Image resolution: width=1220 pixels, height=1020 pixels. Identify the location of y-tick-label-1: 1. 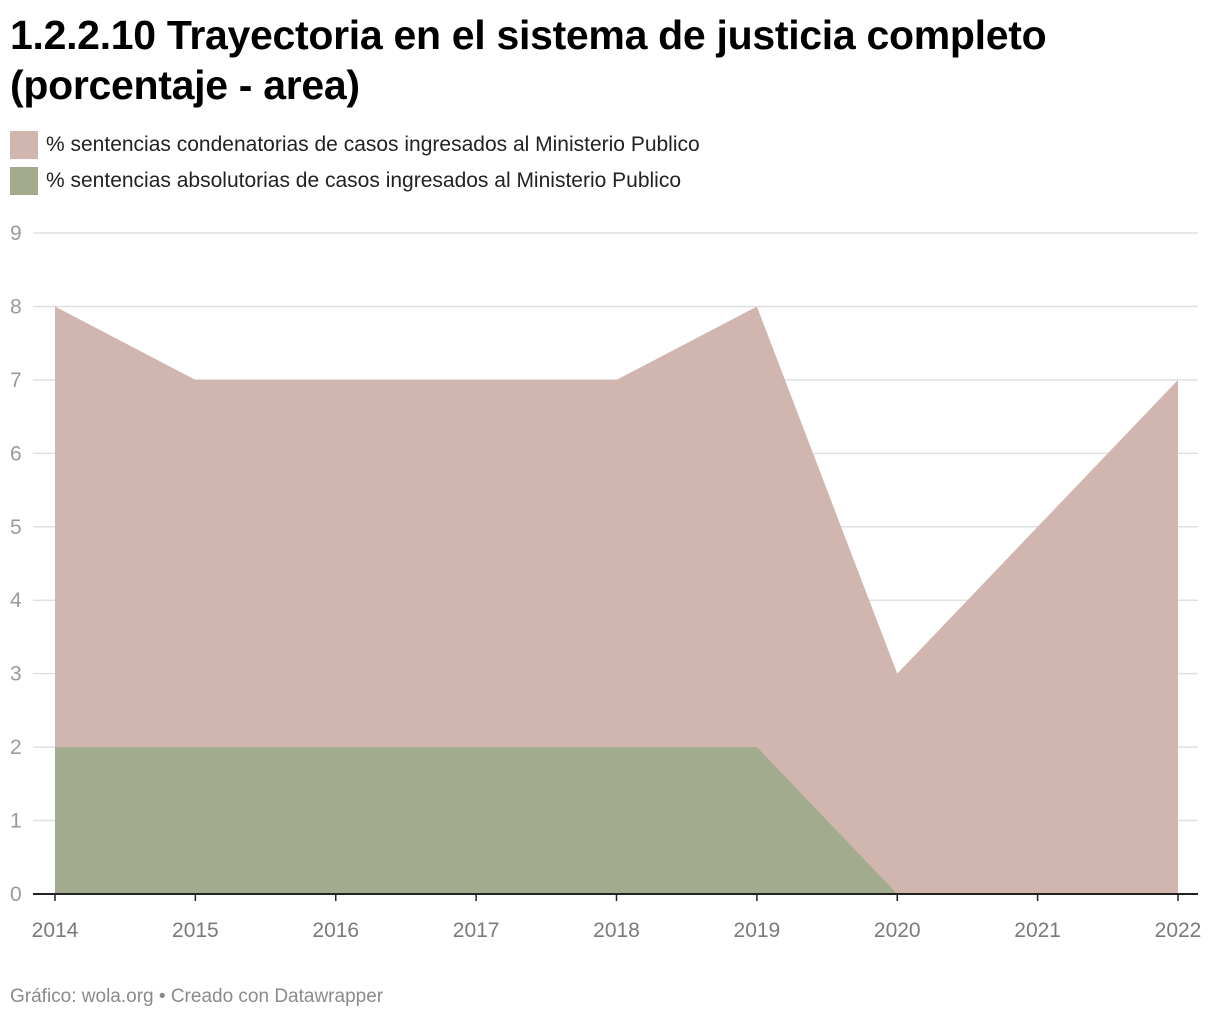
(16, 821).